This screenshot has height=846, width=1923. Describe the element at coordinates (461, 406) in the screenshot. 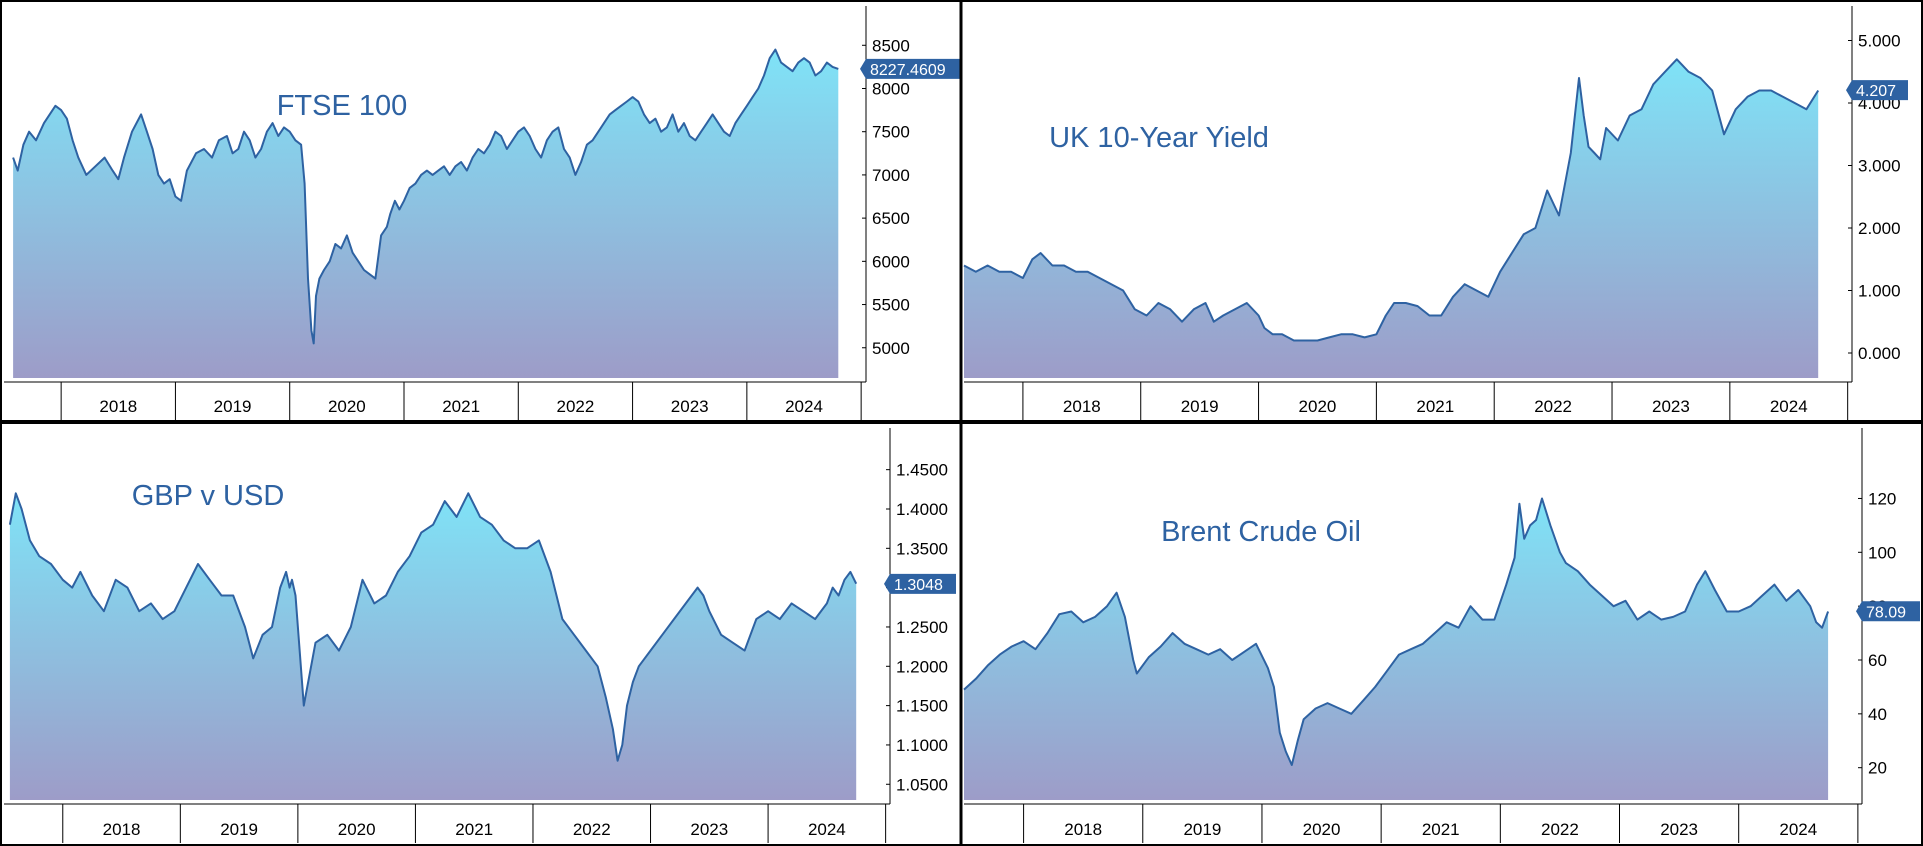

I see `ftse-x-tick-label: 2021` at that location.